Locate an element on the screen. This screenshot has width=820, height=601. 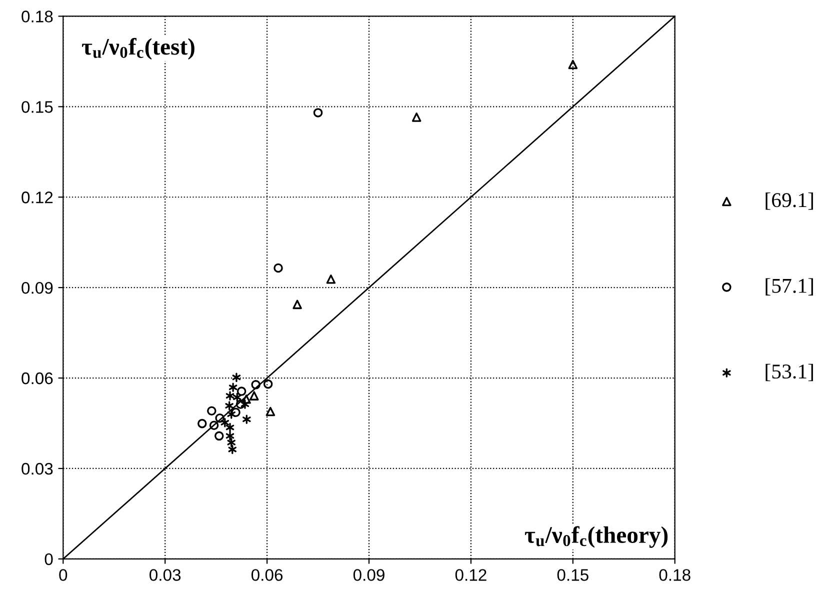
x-tick-label: 0.12 is located at coordinates (470, 575).